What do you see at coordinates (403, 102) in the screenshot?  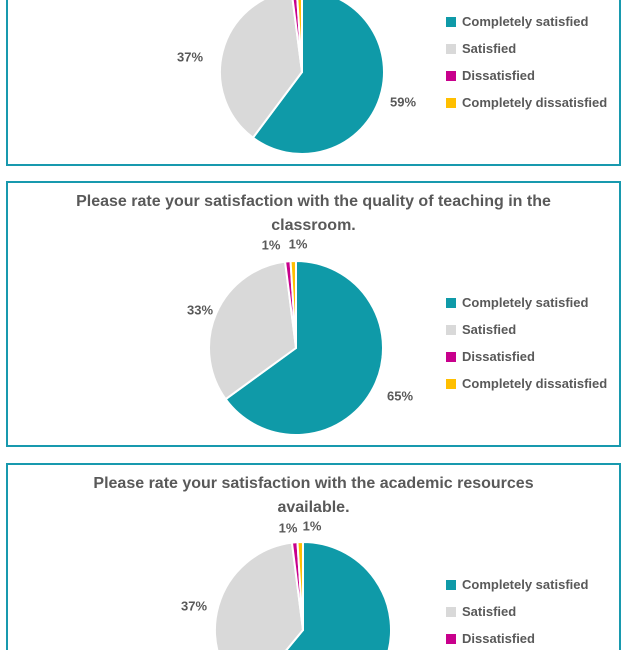 I see `pie-percent-label: 59%` at bounding box center [403, 102].